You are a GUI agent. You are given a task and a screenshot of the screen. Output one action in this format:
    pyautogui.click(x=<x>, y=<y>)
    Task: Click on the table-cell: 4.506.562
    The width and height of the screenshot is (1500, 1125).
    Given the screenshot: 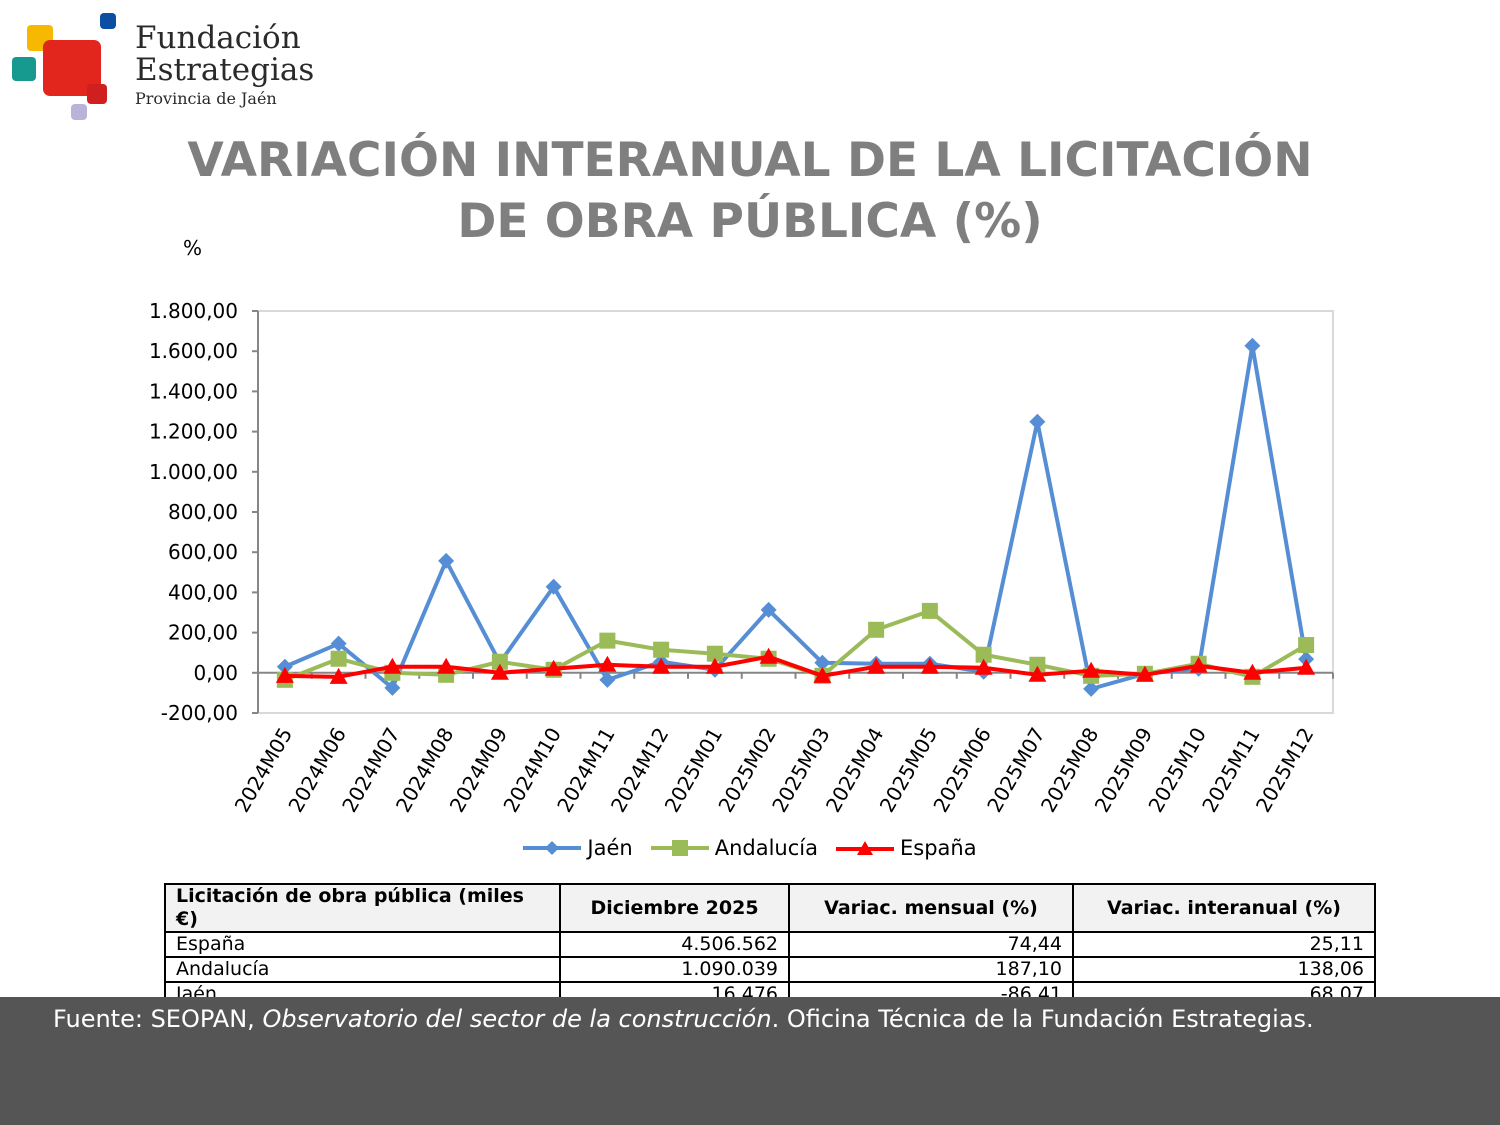 What is the action you would take?
    pyautogui.click(x=674, y=944)
    